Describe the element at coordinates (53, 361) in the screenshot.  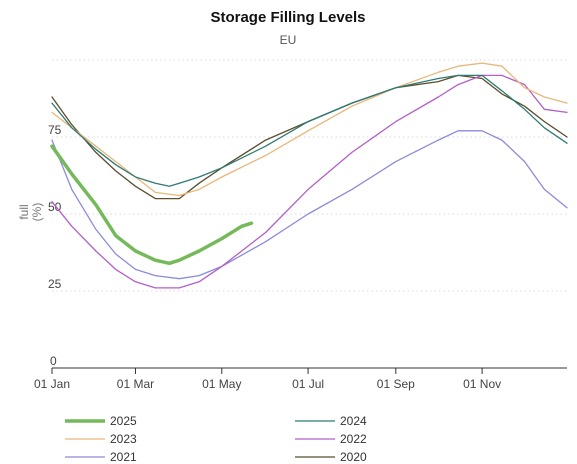
I see `y-tick-label: 0` at that location.